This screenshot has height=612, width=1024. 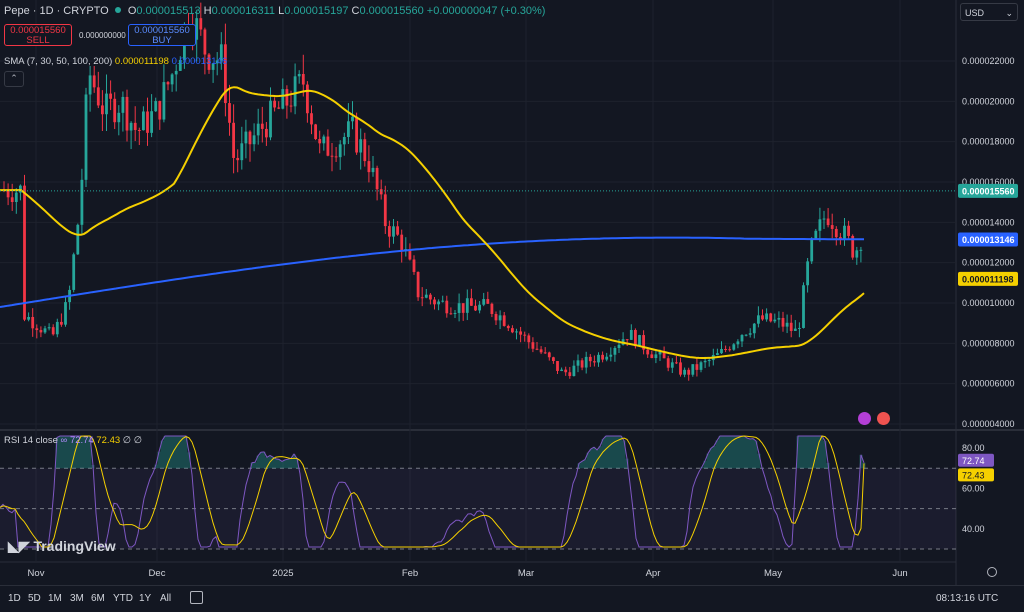 I want to click on symbol-title: Pepe · 1D · CRYPTO, so click(x=56, y=11).